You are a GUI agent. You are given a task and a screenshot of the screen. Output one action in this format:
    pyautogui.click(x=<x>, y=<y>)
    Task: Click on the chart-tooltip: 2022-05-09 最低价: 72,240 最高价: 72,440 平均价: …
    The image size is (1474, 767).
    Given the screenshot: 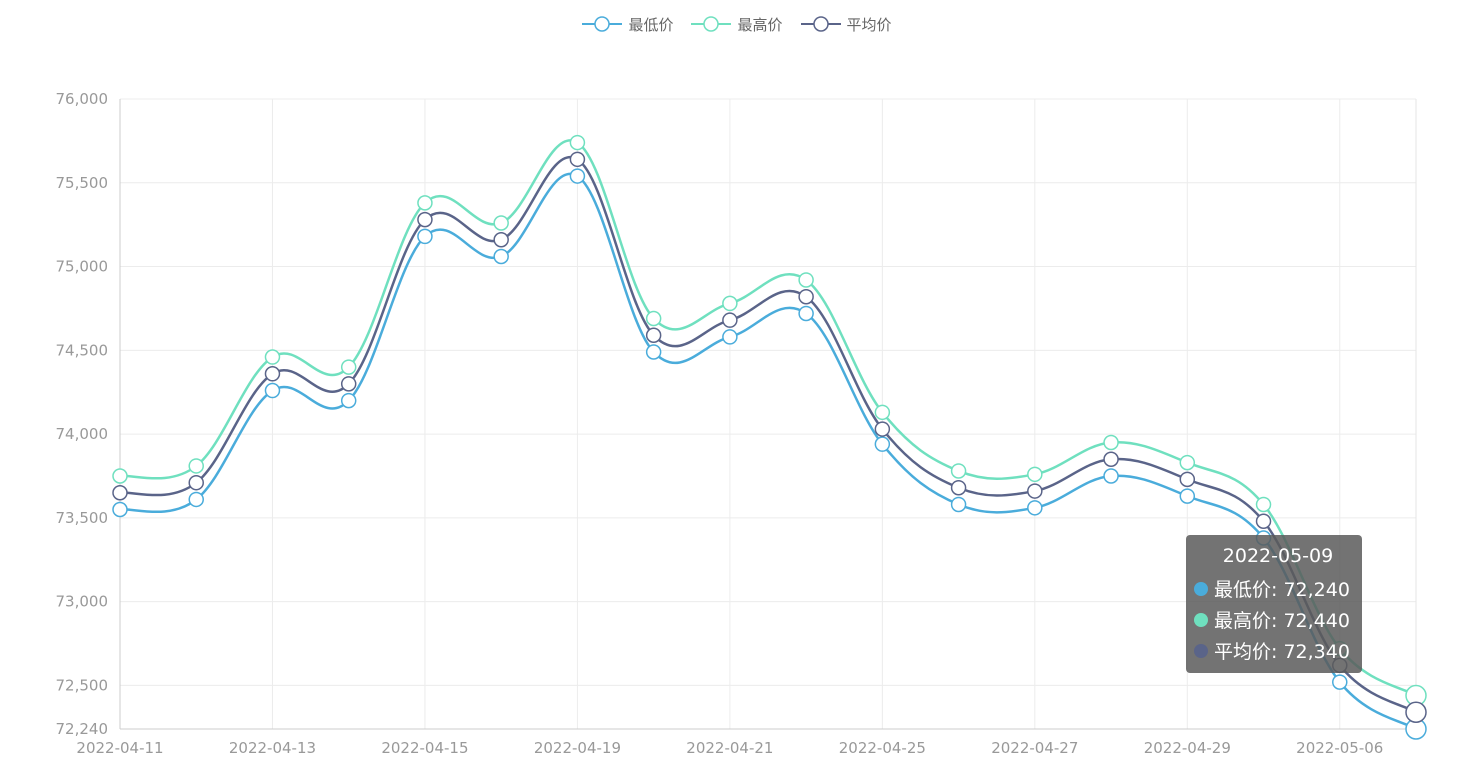 What is the action you would take?
    pyautogui.click(x=1274, y=604)
    